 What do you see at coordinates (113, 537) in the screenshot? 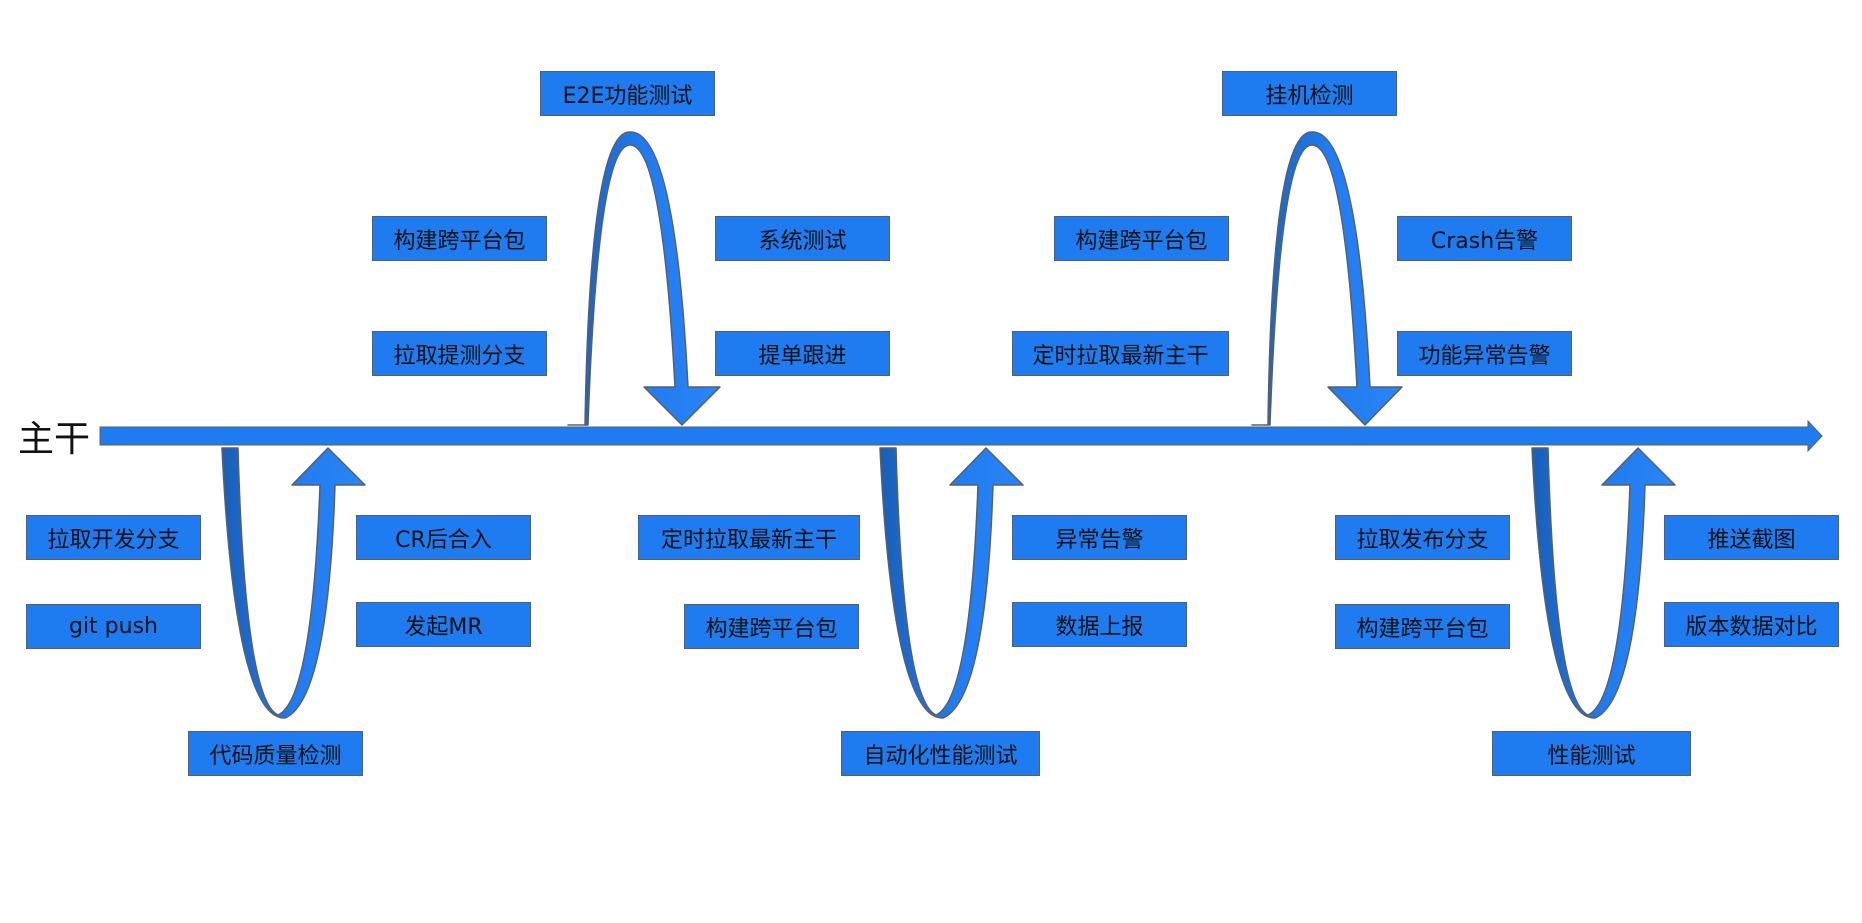
I see `bottom-loop-1-left-step: 拉取开发分支` at bounding box center [113, 537].